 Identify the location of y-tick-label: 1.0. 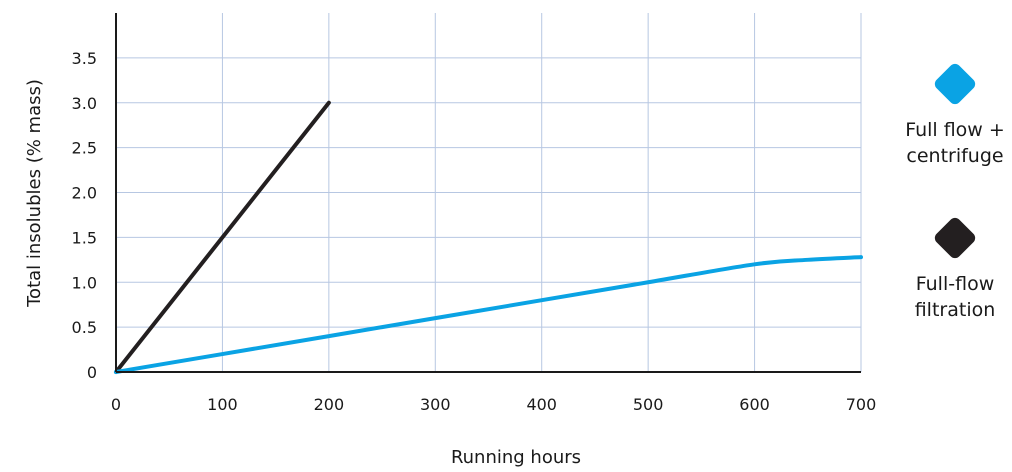
(84, 282).